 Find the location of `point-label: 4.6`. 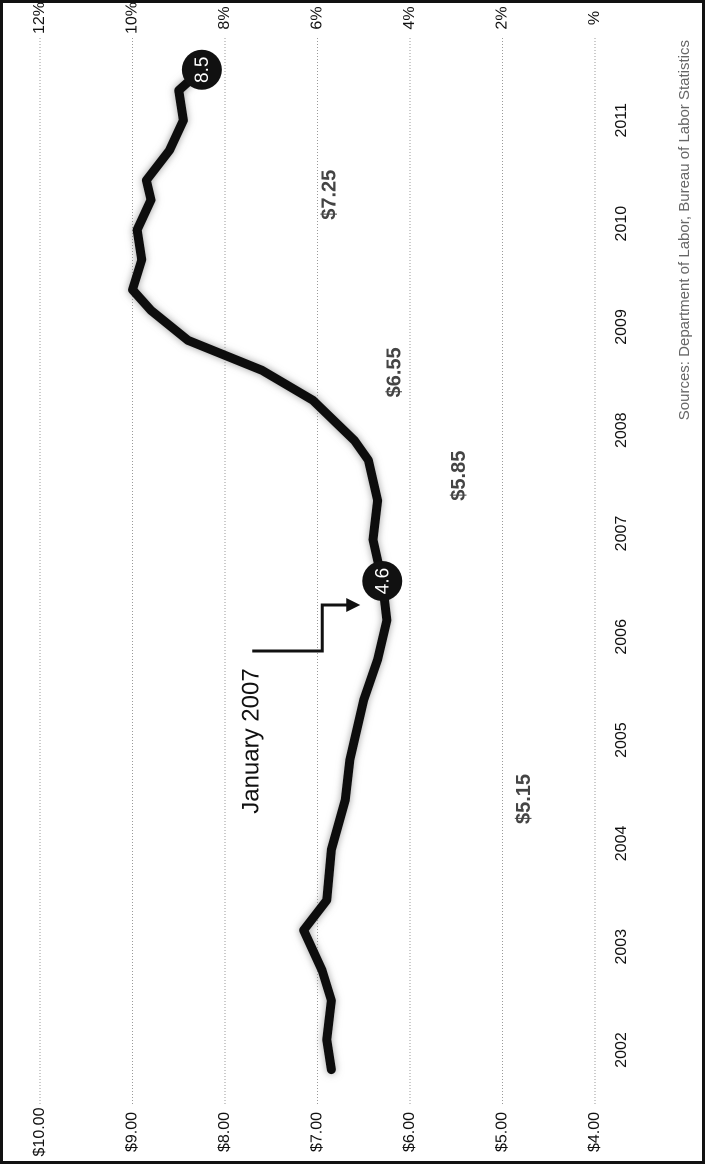

point-label: 4.6 is located at coordinates (382, 581).